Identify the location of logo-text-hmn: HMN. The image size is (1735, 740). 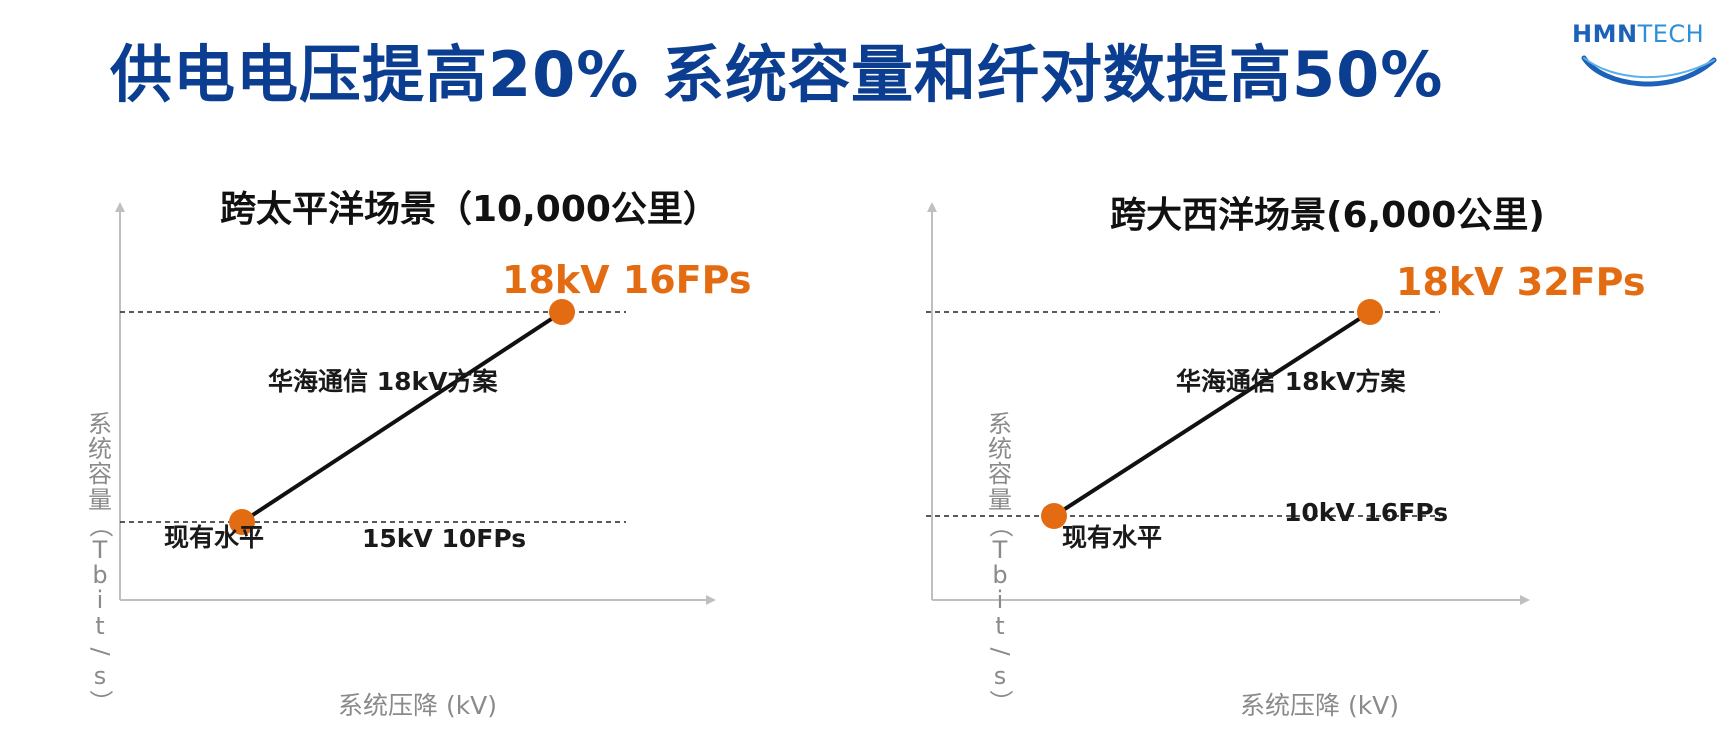
(1605, 34).